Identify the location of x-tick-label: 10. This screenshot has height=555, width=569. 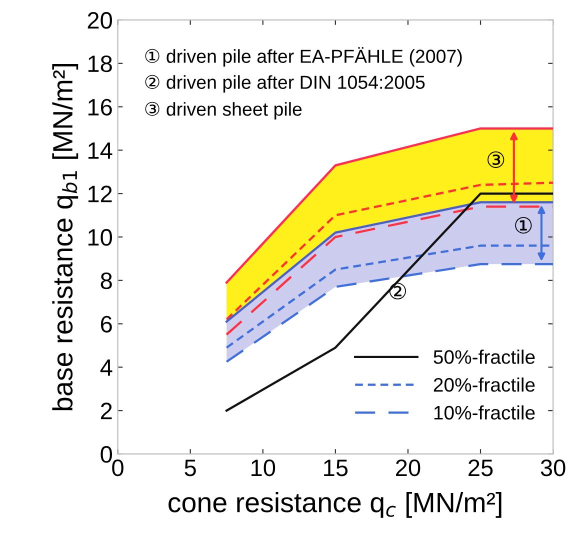
(264, 467).